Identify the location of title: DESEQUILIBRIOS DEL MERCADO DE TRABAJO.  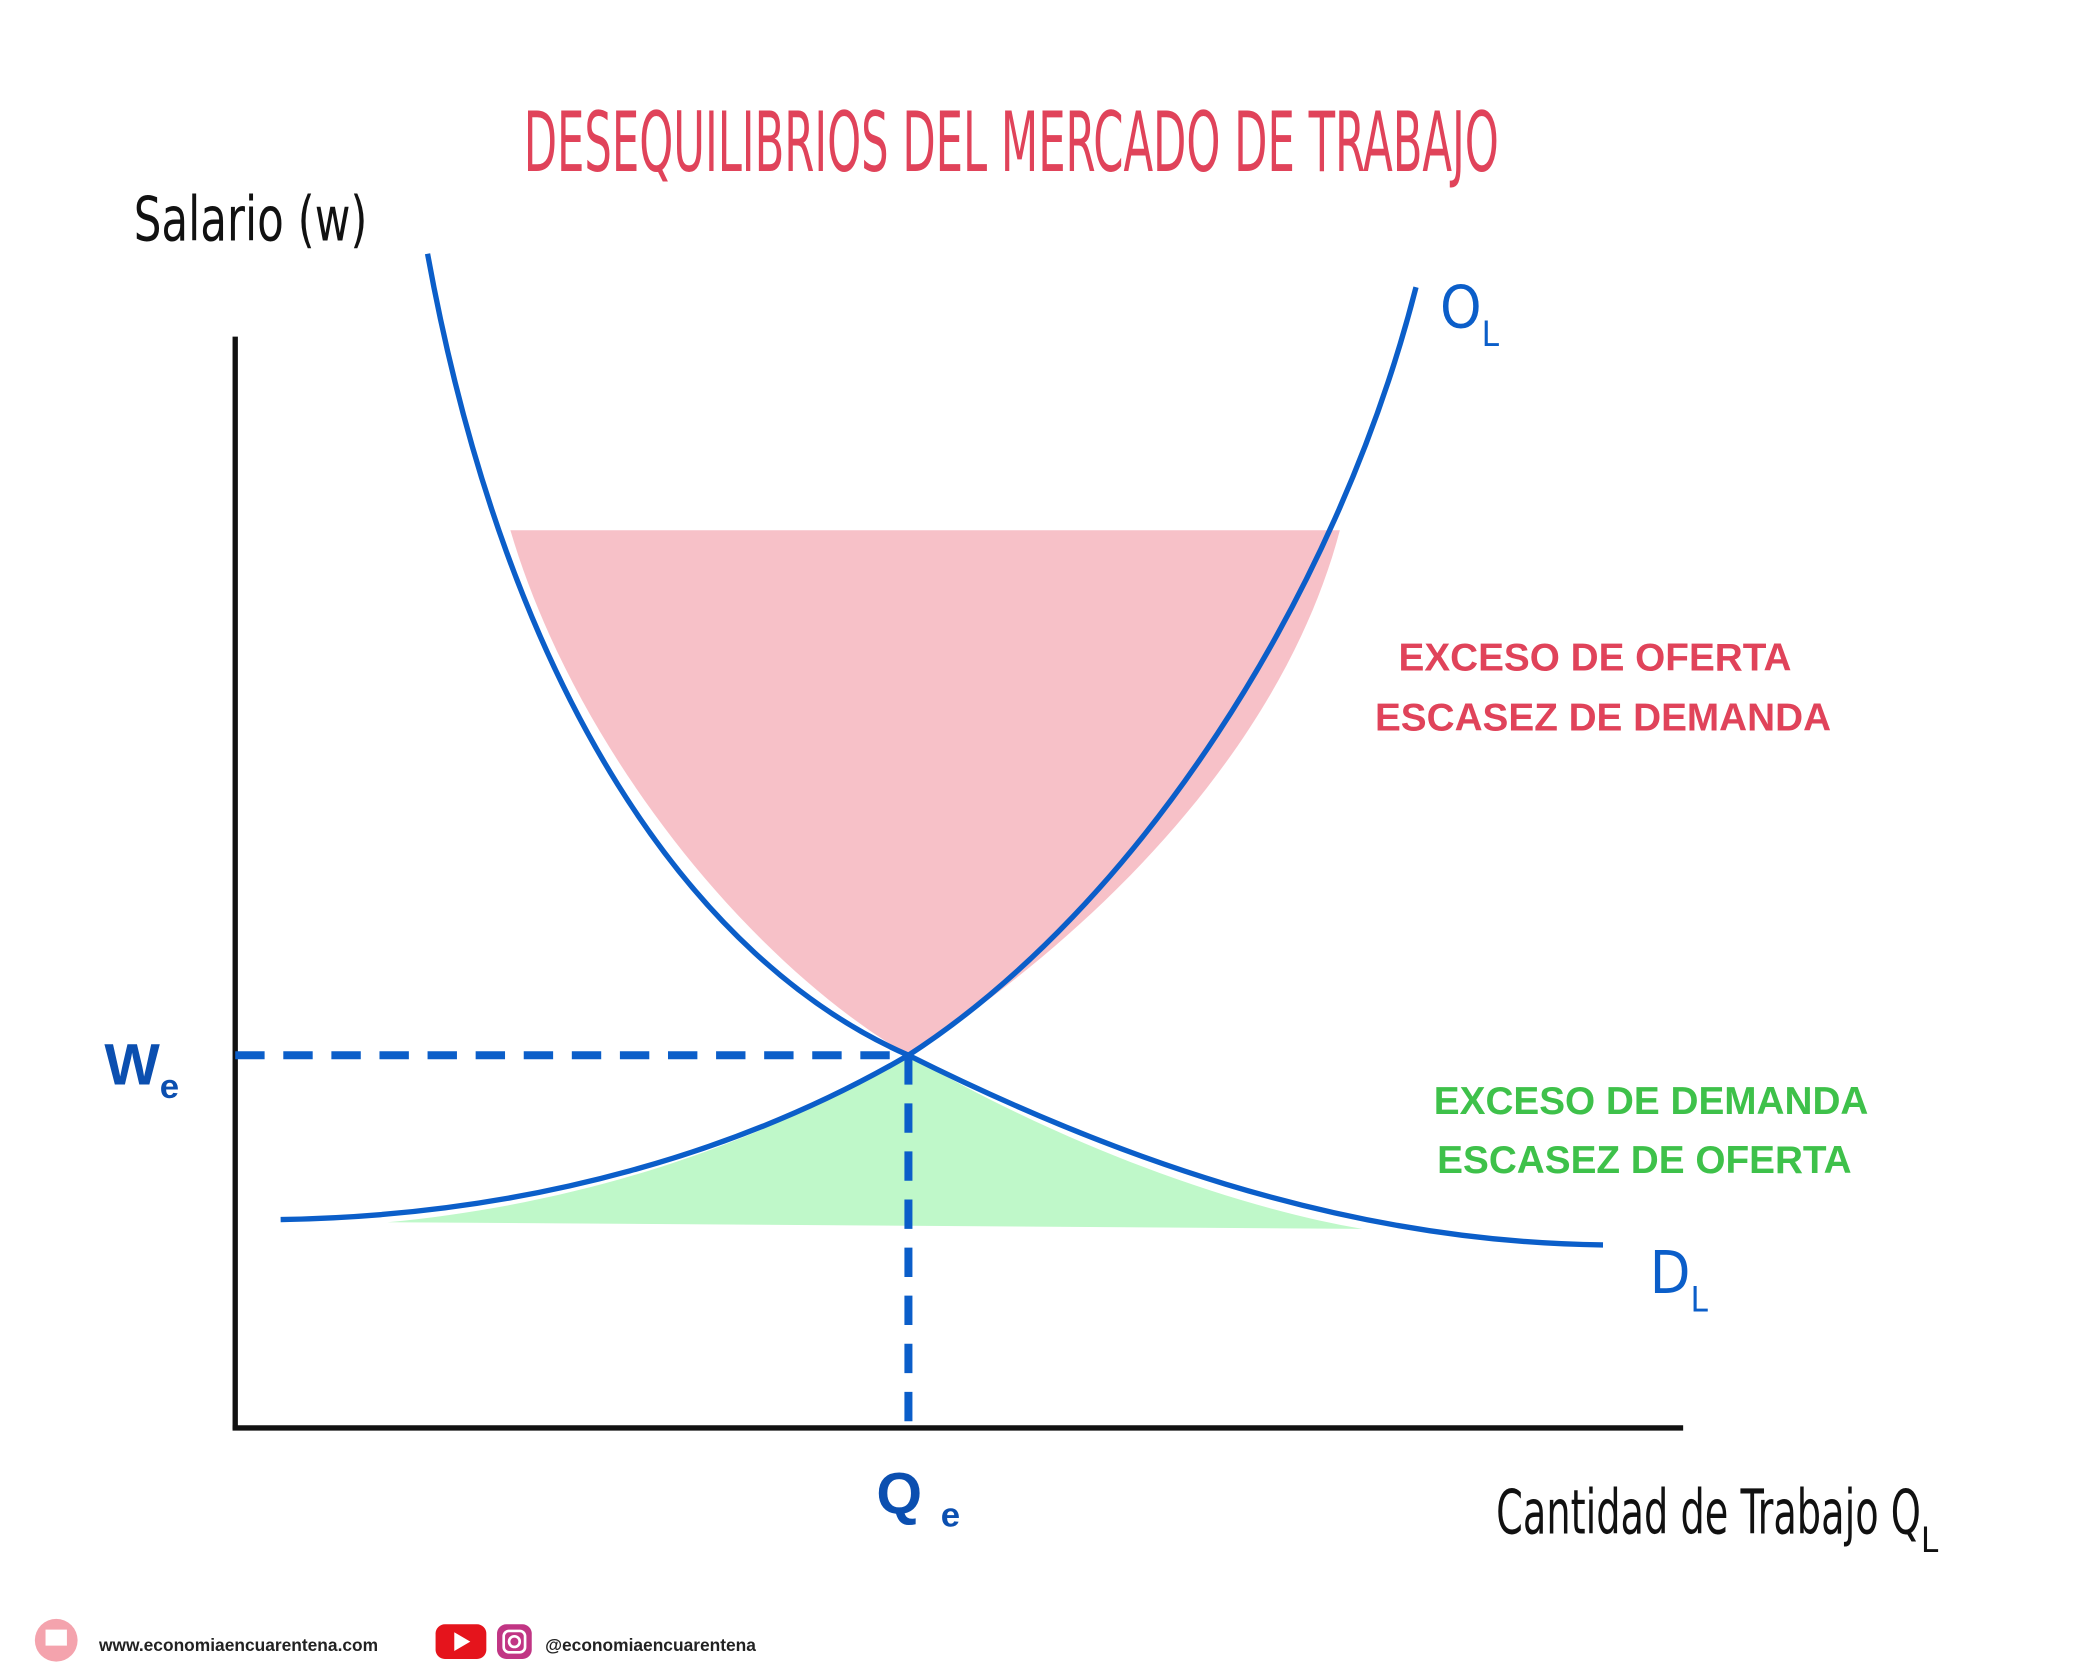
(1011, 142).